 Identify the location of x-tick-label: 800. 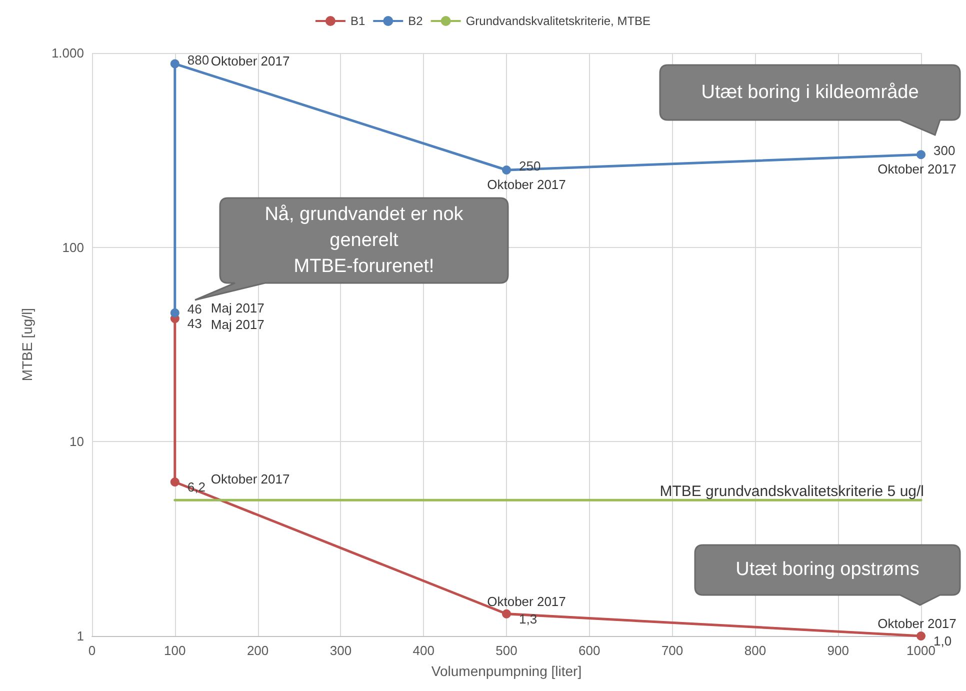
(755, 650).